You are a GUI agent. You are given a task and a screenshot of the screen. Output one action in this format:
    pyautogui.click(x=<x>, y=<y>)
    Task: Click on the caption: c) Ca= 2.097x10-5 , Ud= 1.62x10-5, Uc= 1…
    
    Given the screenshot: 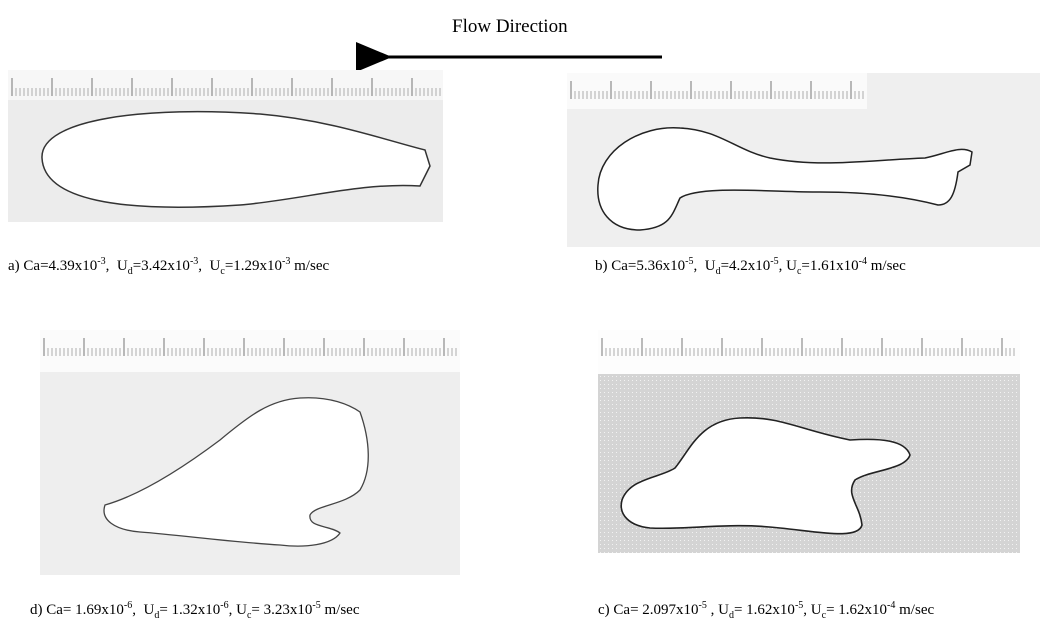 What is the action you would take?
    pyautogui.click(x=766, y=610)
    